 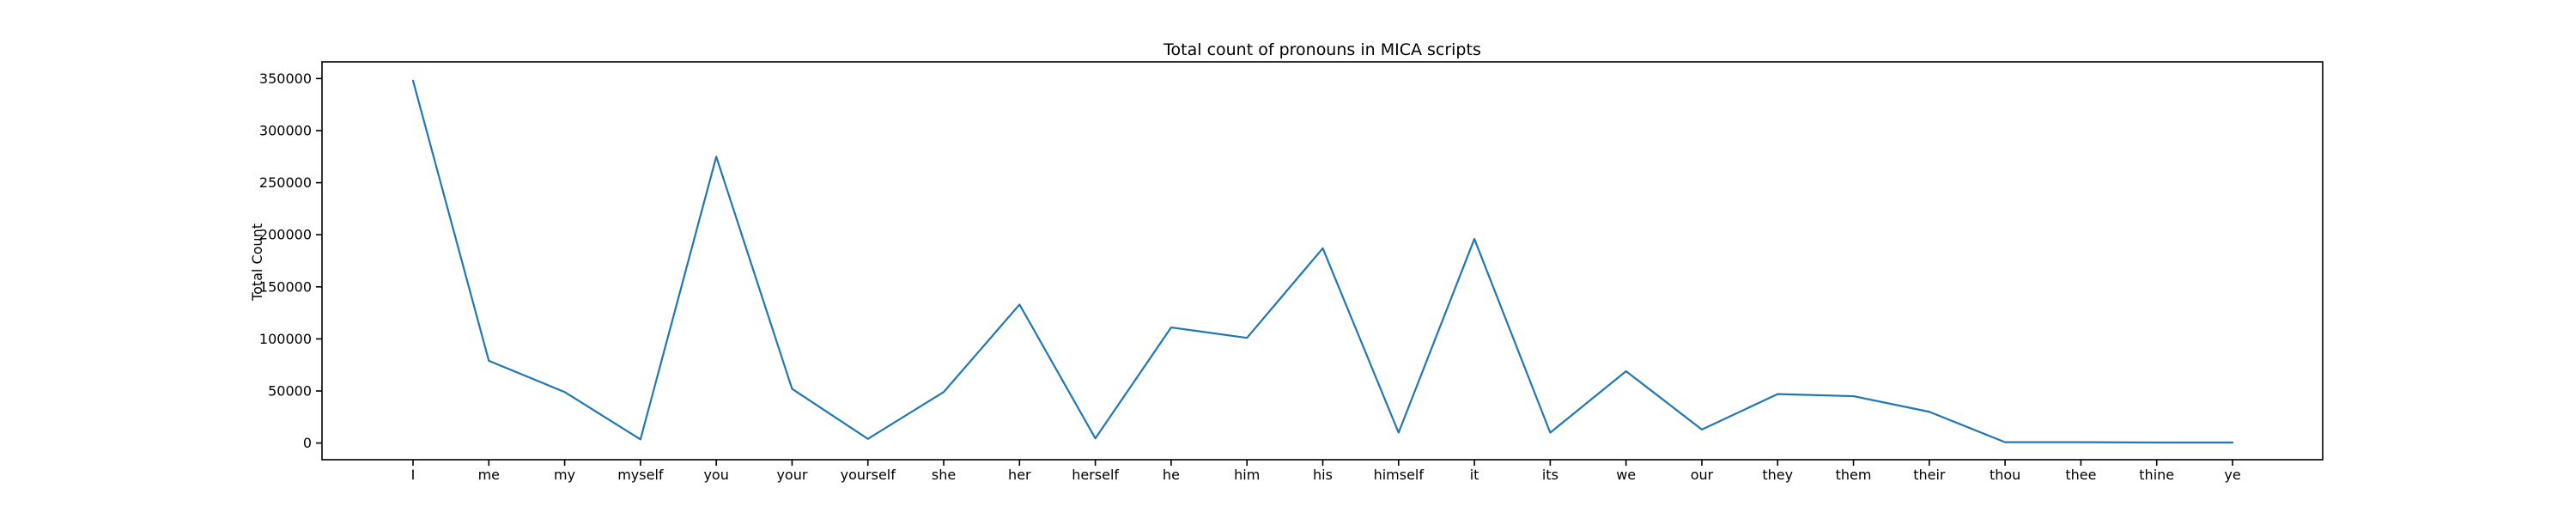 What do you see at coordinates (1930, 475) in the screenshot?
I see `x-tick-label: their` at bounding box center [1930, 475].